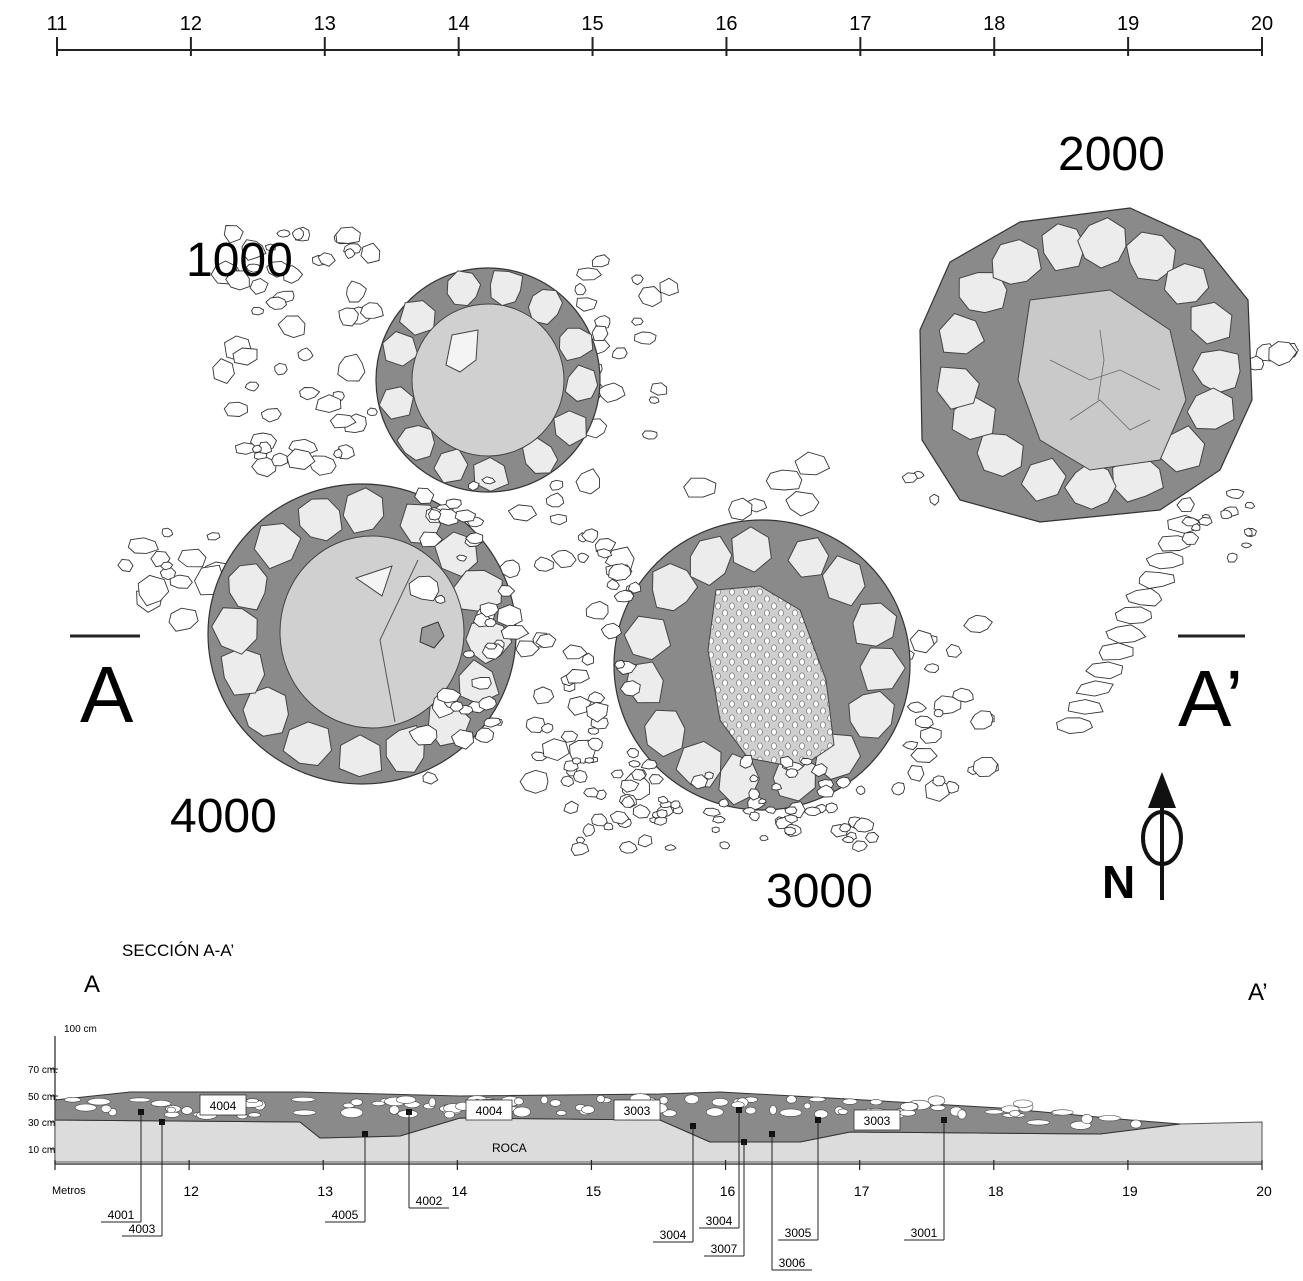 This screenshot has width=1303, height=1281. What do you see at coordinates (432, 635) in the screenshot?
I see `structure-4000-hearth` at bounding box center [432, 635].